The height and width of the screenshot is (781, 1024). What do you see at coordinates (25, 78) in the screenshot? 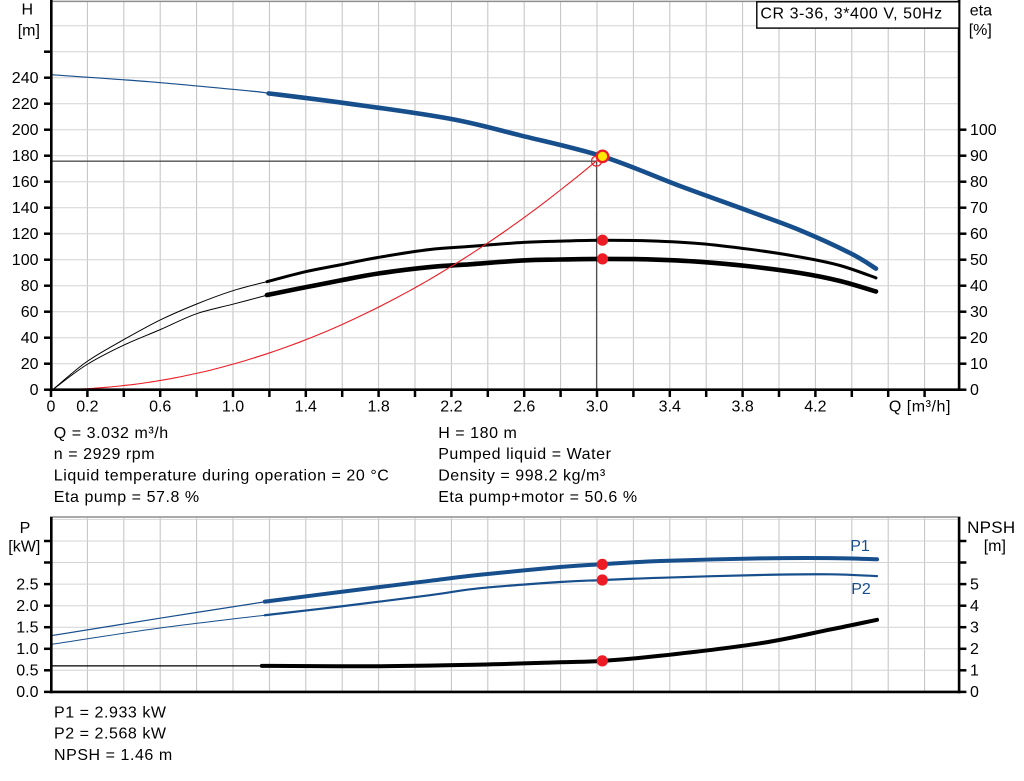
I see `svg-text: 240` at bounding box center [25, 78].